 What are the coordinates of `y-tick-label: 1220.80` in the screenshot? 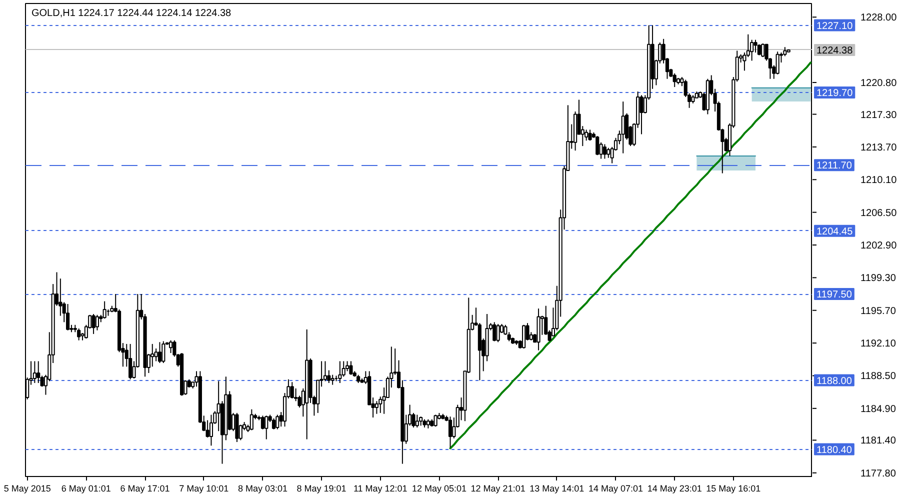 It's located at (879, 83).